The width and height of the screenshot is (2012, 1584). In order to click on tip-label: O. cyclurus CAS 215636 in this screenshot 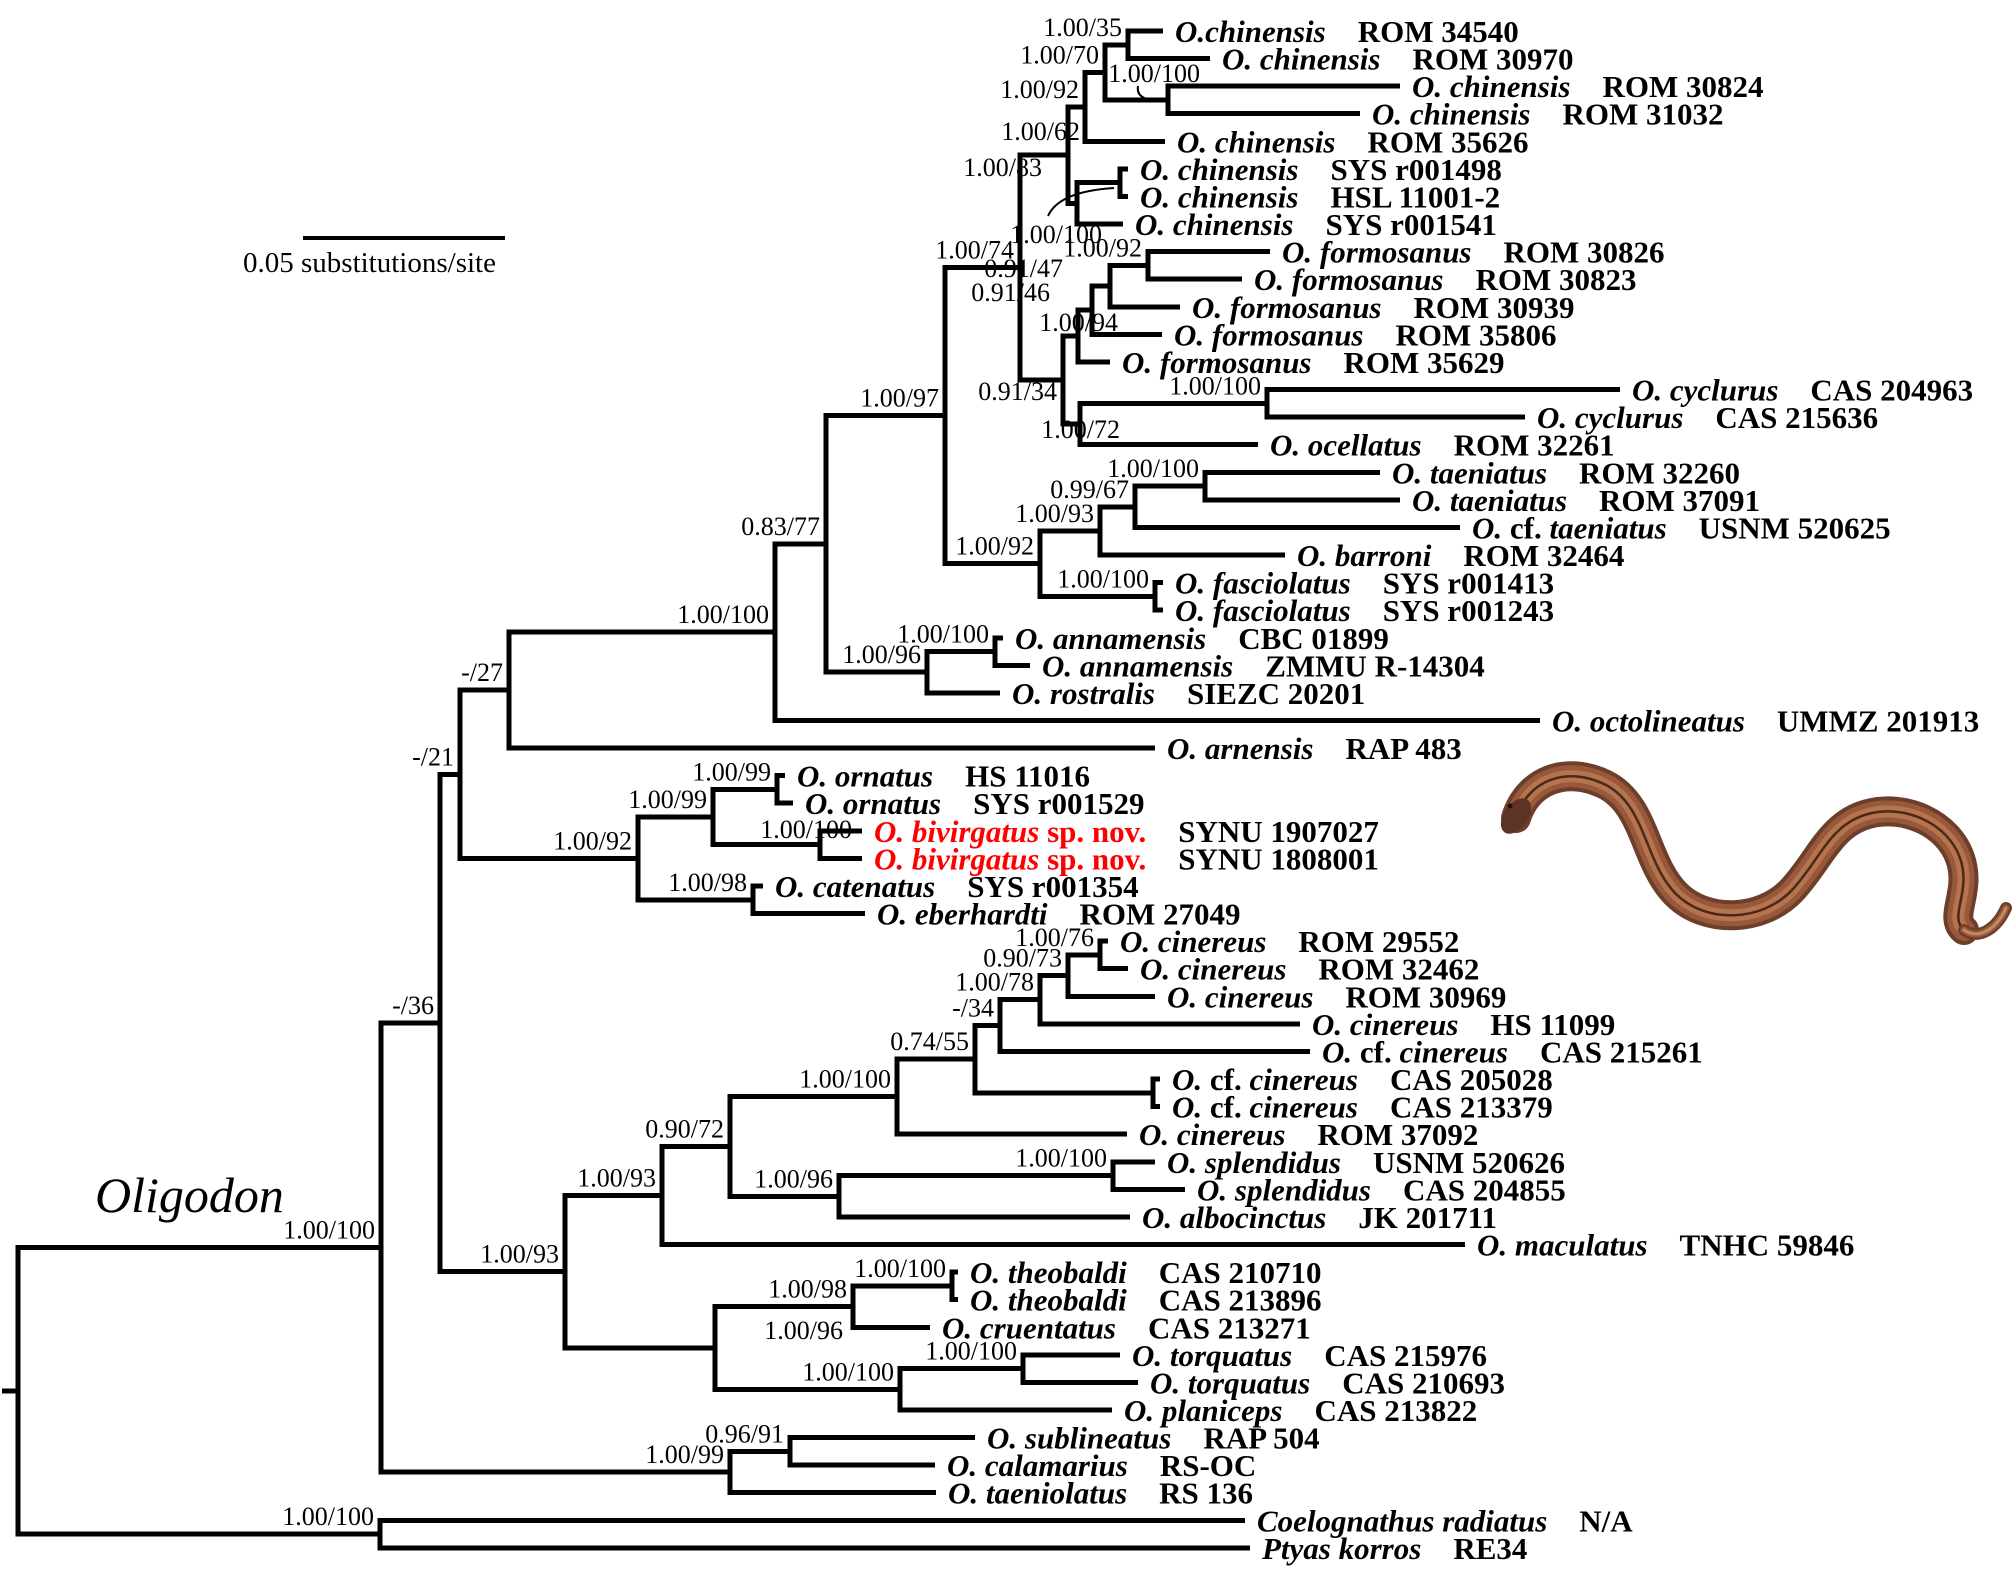, I will do `click(1707, 417)`.